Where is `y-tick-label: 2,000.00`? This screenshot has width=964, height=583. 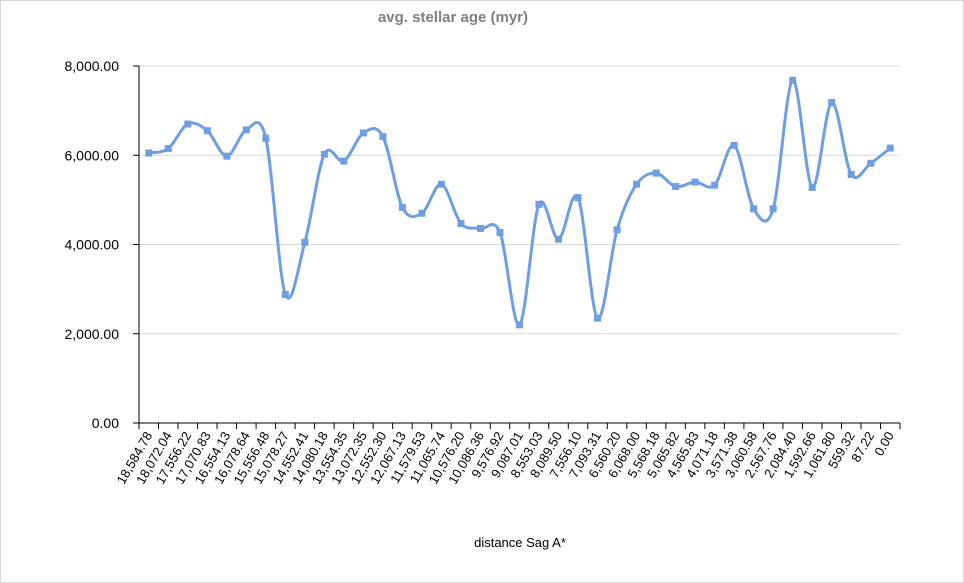 y-tick-label: 2,000.00 is located at coordinates (92, 334).